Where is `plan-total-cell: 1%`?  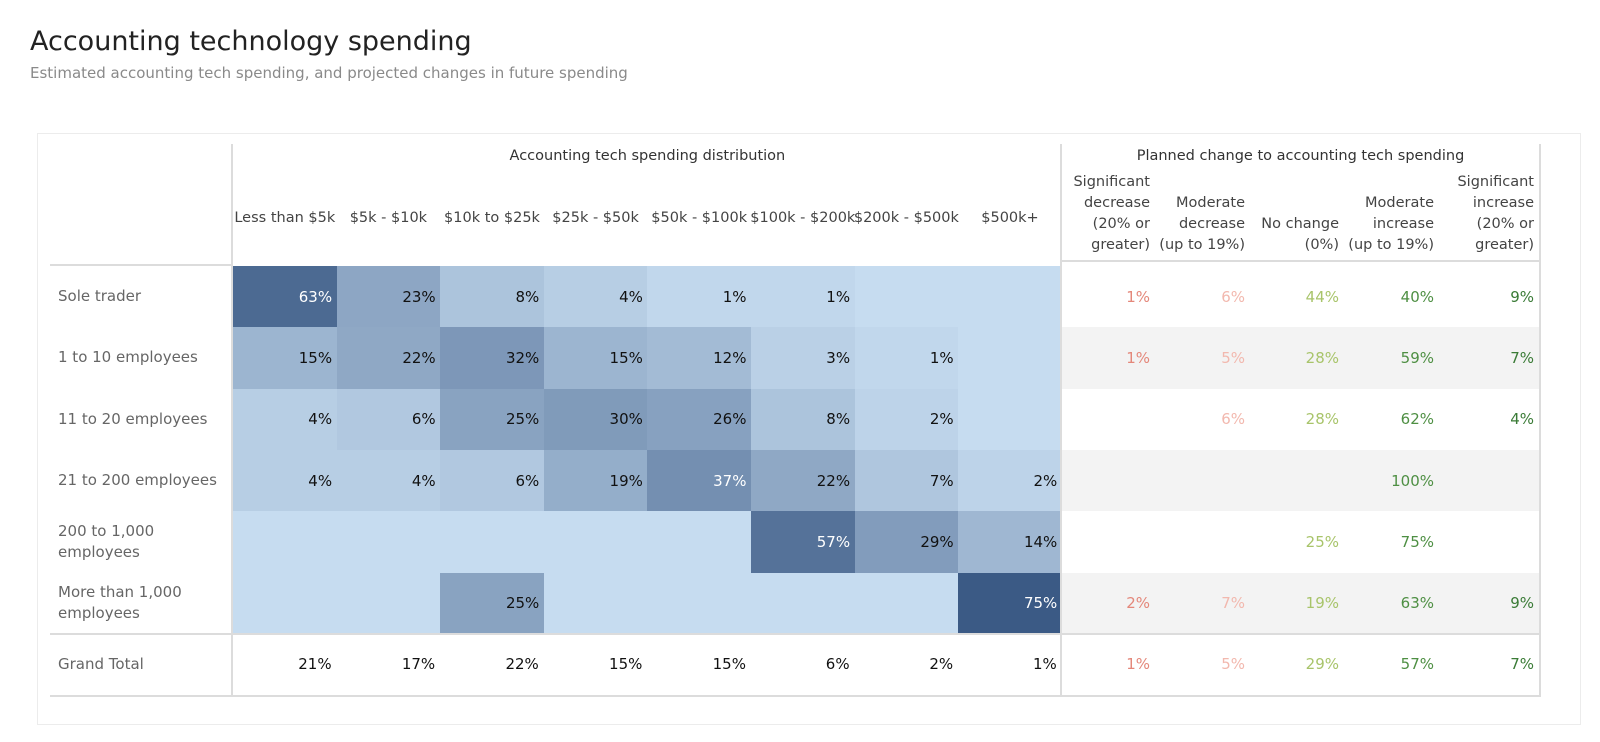
plan-total-cell: 1% is located at coordinates (1138, 664).